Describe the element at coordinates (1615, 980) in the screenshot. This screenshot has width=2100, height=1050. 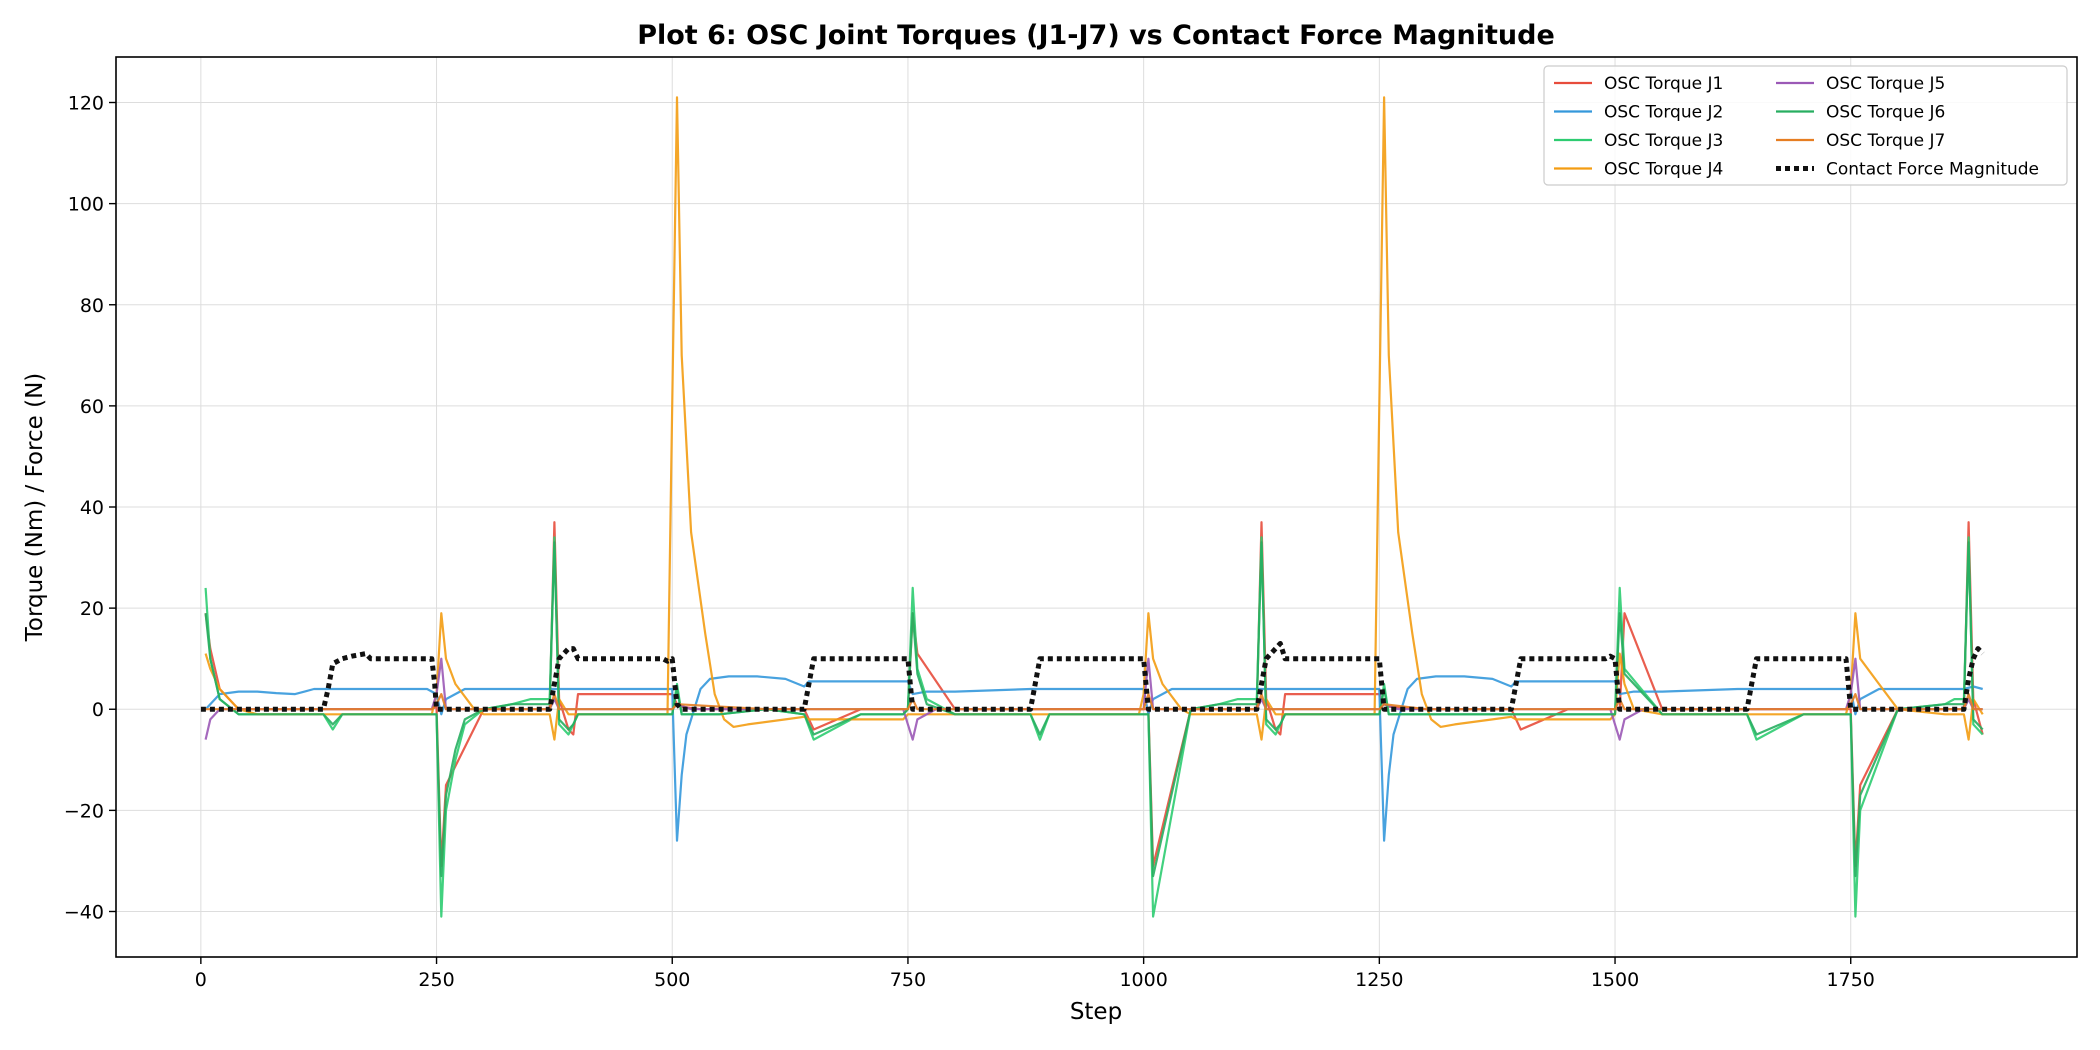
I see `x-tick-label: 1500` at that location.